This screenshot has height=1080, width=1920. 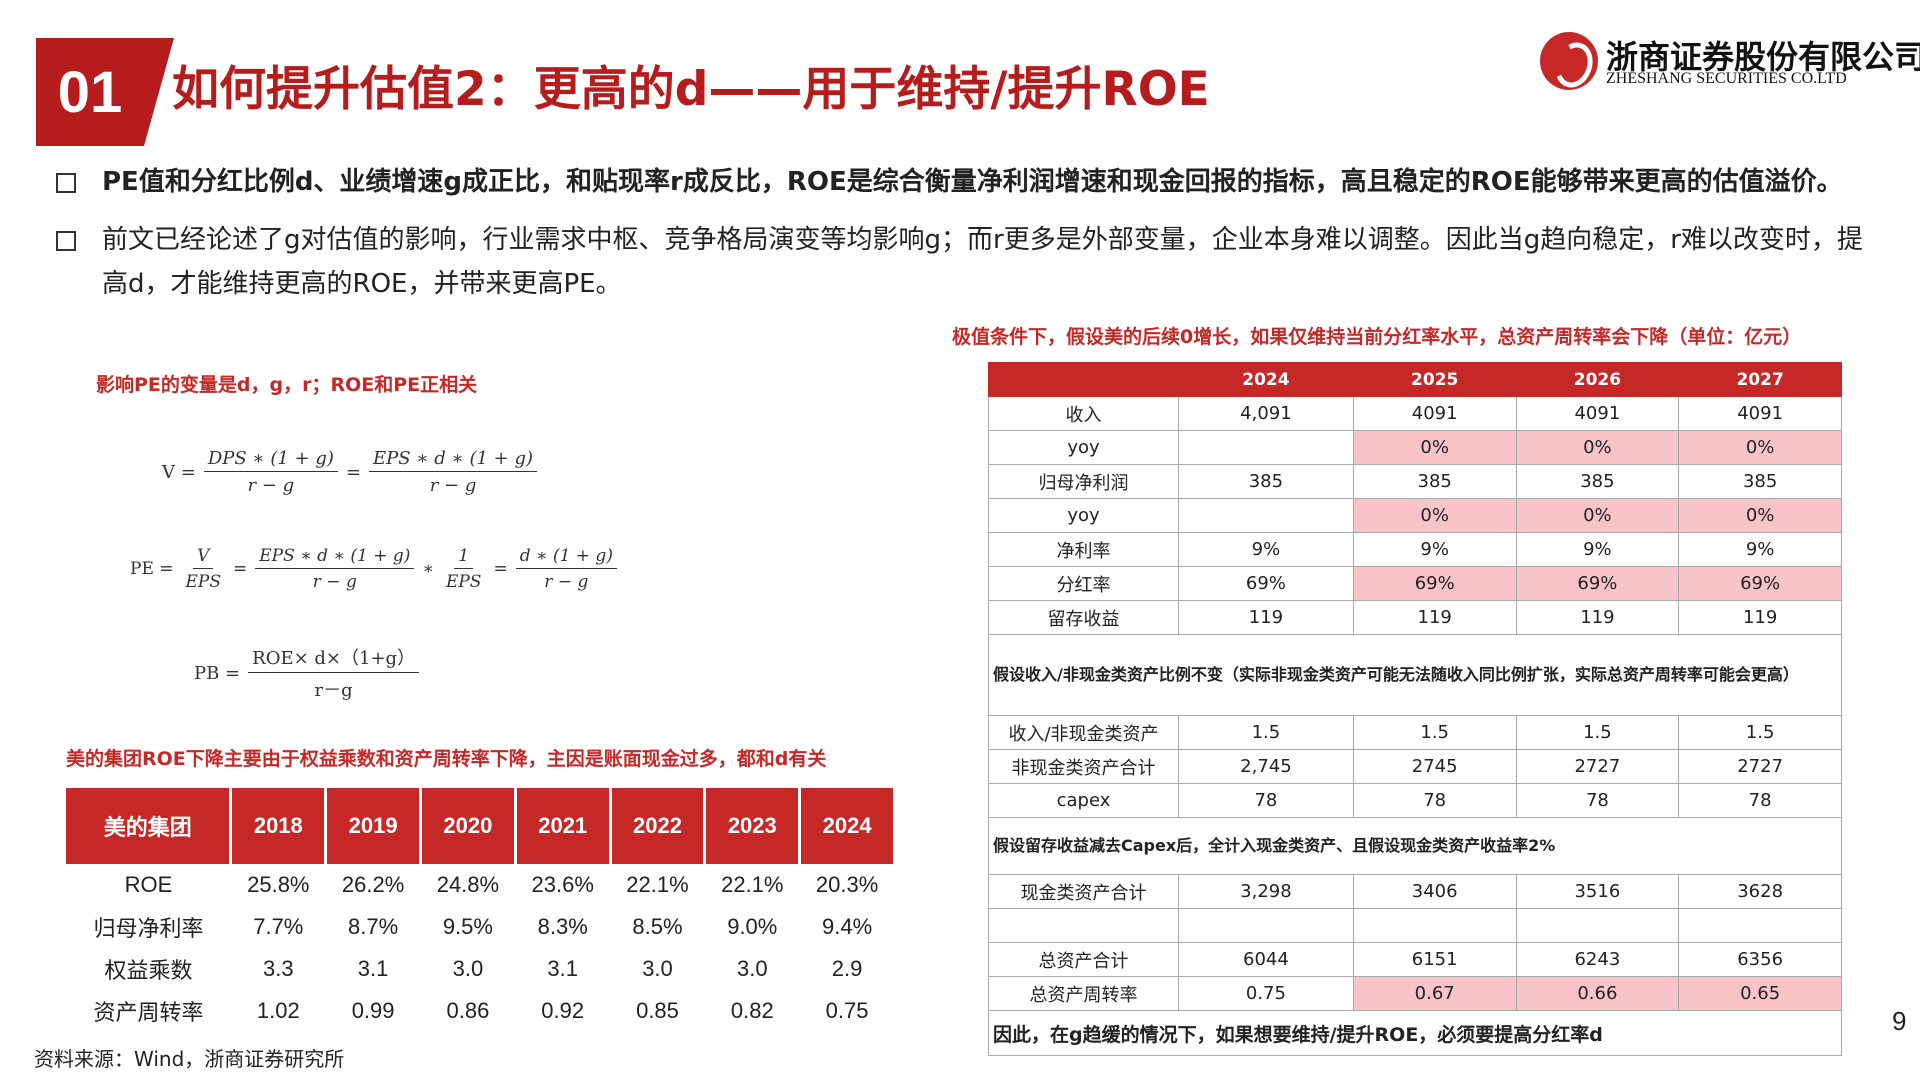 What do you see at coordinates (1434, 379) in the screenshot?
I see `column-header: 2025` at bounding box center [1434, 379].